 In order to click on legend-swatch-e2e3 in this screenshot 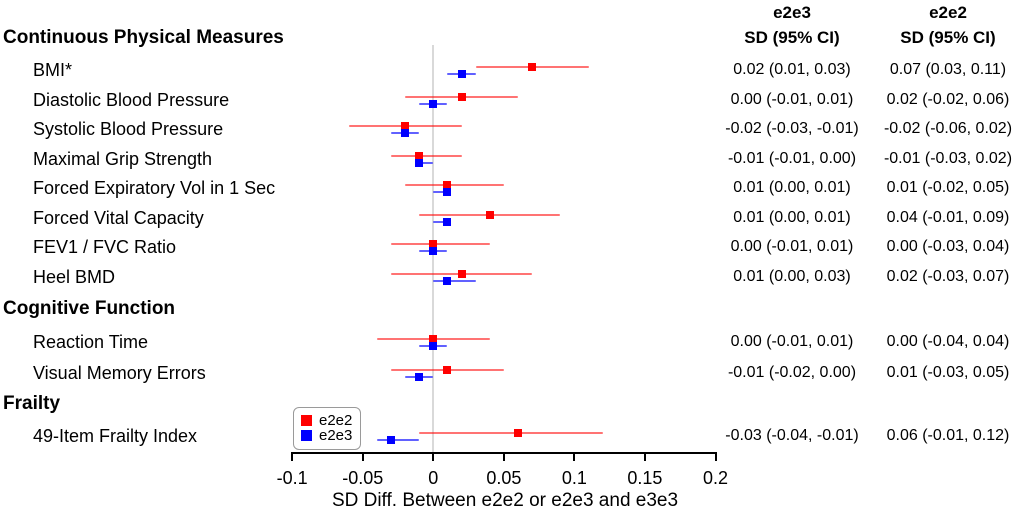, I will do `click(306, 435)`.